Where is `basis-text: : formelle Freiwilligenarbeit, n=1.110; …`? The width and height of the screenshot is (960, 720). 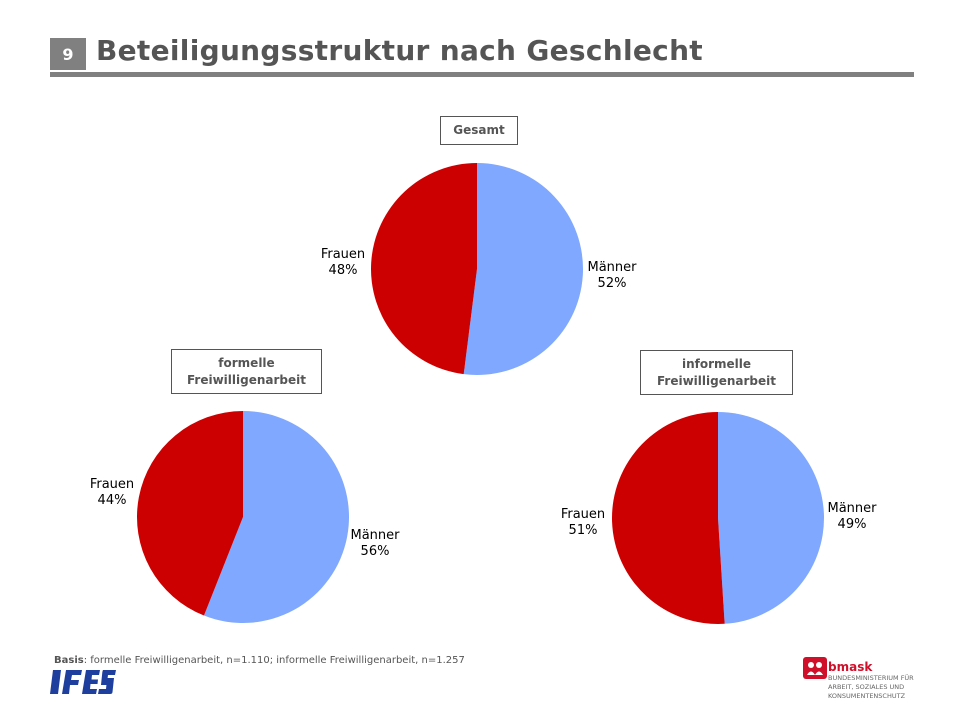
basis-text: : formelle Freiwilligenarbeit, n=1.110; … is located at coordinates (274, 660).